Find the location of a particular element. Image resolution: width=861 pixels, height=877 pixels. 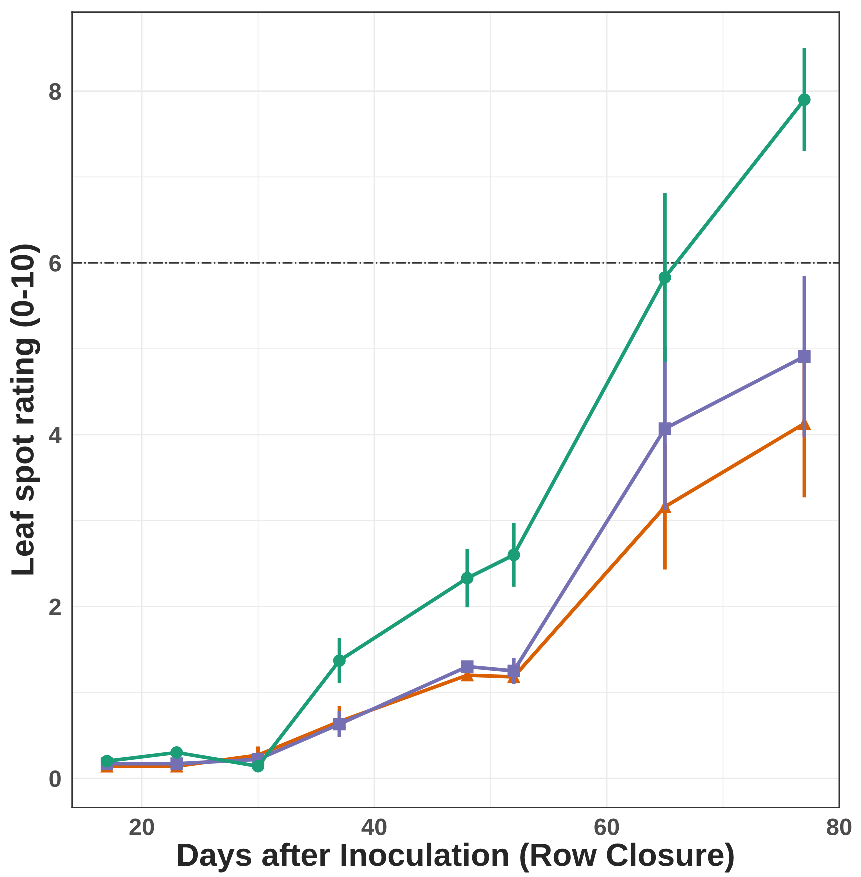

x-tick-label: 20 is located at coordinates (142, 827).